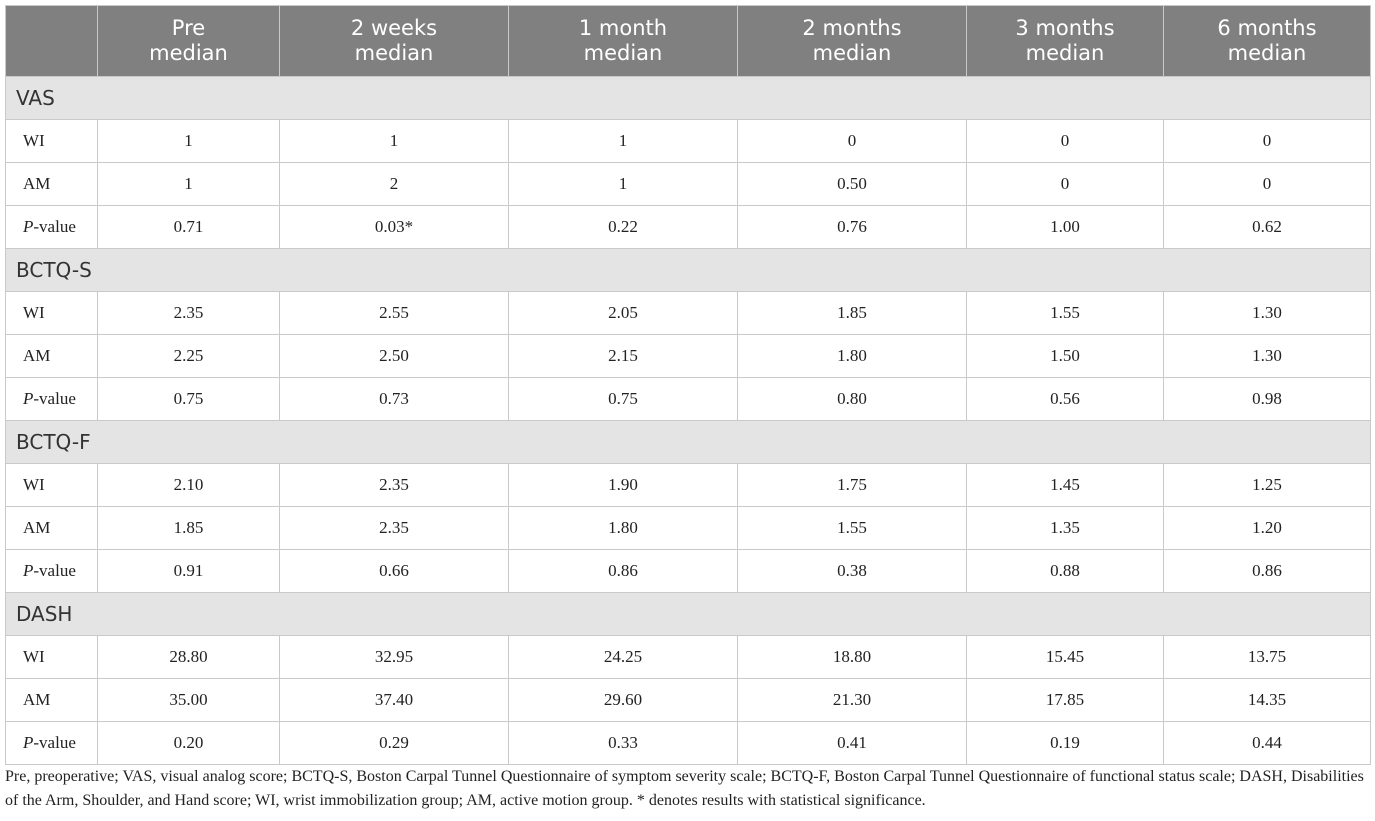 Image resolution: width=1375 pixels, height=821 pixels. I want to click on section-row: BCTQ-F, so click(688, 442).